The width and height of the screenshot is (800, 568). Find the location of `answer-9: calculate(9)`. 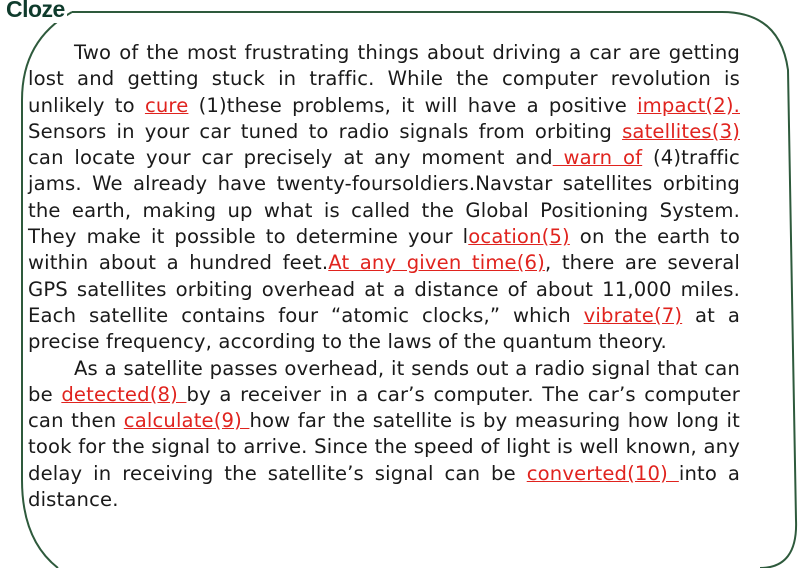

answer-9: calculate(9) is located at coordinates (186, 421).